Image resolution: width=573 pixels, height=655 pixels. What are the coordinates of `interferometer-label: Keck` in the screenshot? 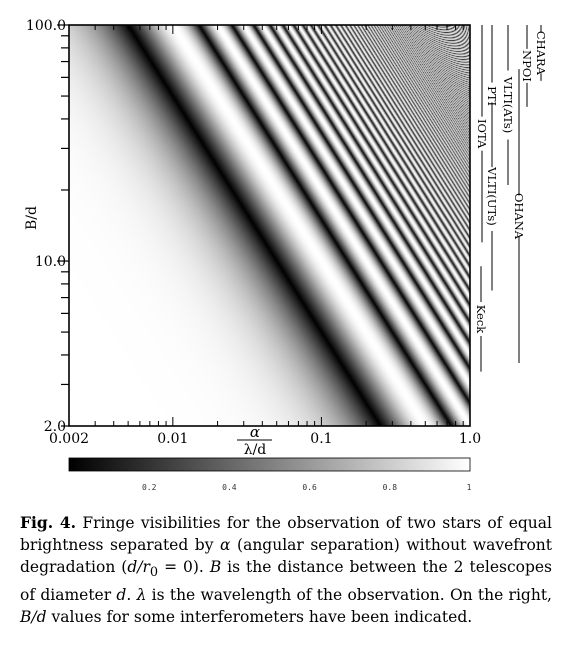 It's located at (481, 320).